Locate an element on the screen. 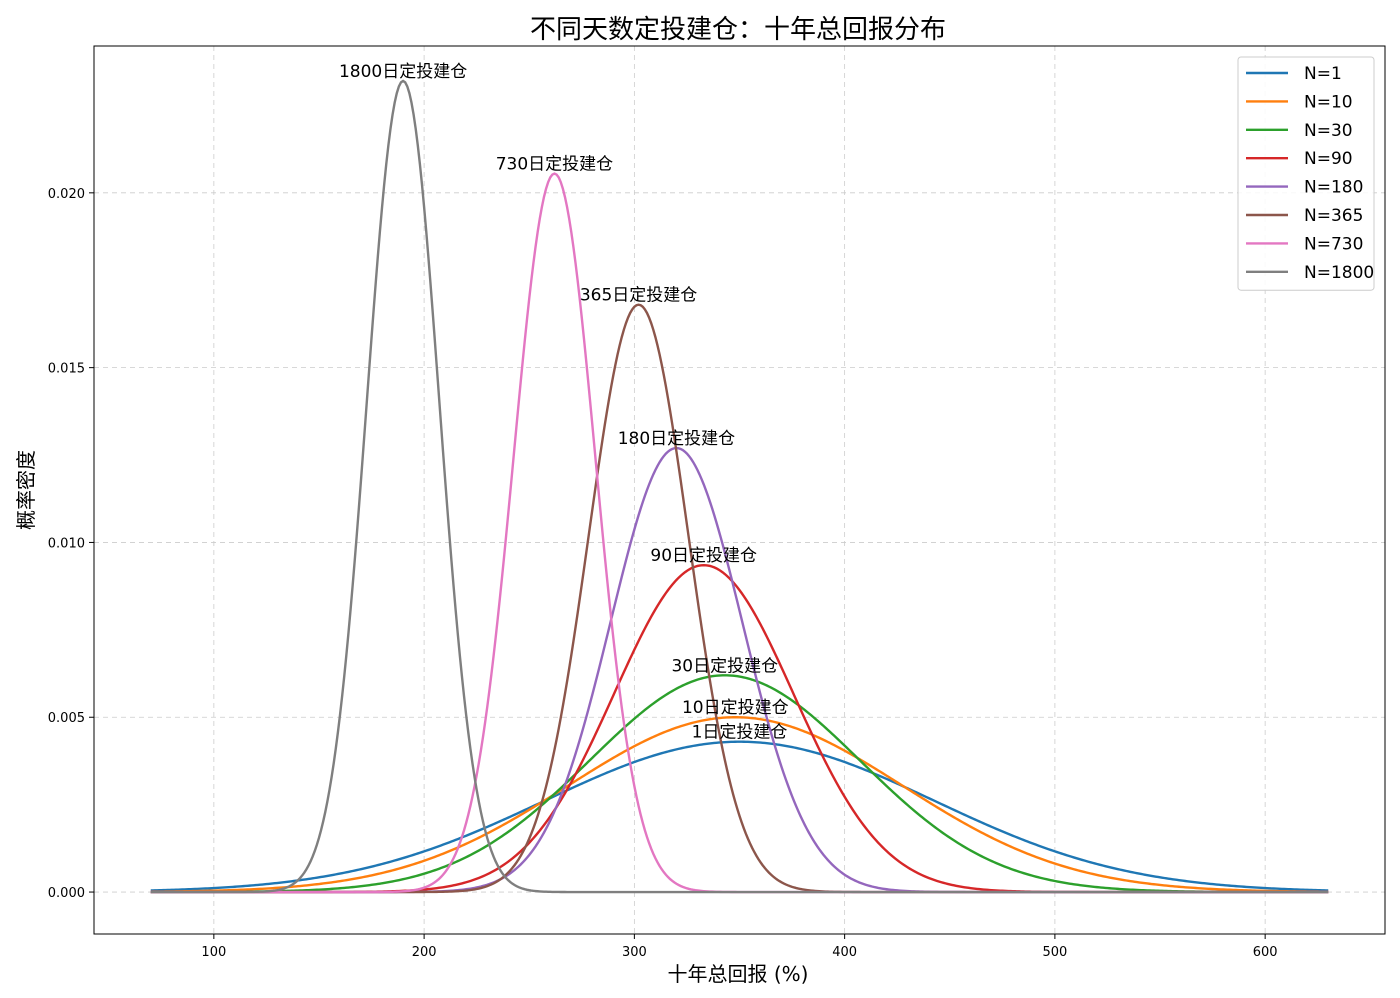 The image size is (1400, 998). y-tick-label: 0.005 is located at coordinates (66, 718).